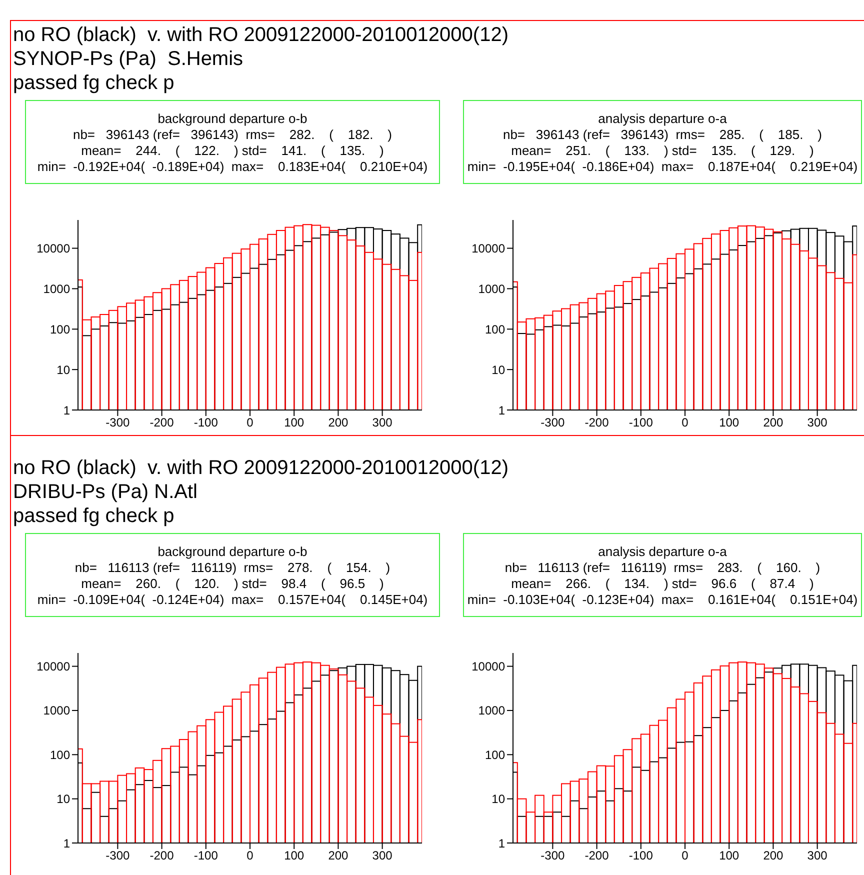  Describe the element at coordinates (232, 151) in the screenshot. I see `text: mean= 244. ( 122. ) std= 141. ( 135. )` at that location.